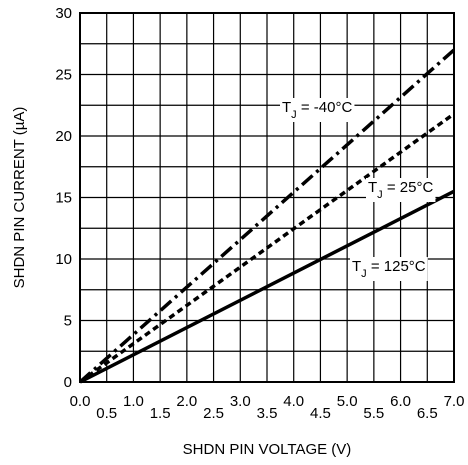  Describe the element at coordinates (63, 13) in the screenshot. I see `y-tick-label: 30` at that location.